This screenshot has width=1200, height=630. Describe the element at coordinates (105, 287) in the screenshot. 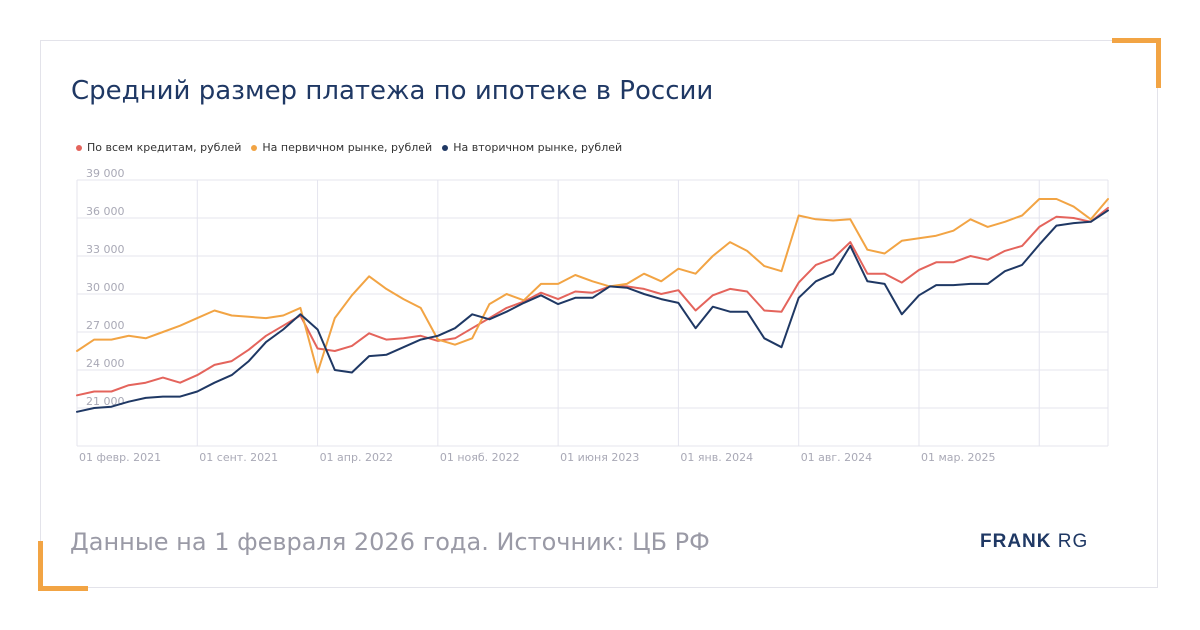

I see `y-tick-label: 30 000` at that location.